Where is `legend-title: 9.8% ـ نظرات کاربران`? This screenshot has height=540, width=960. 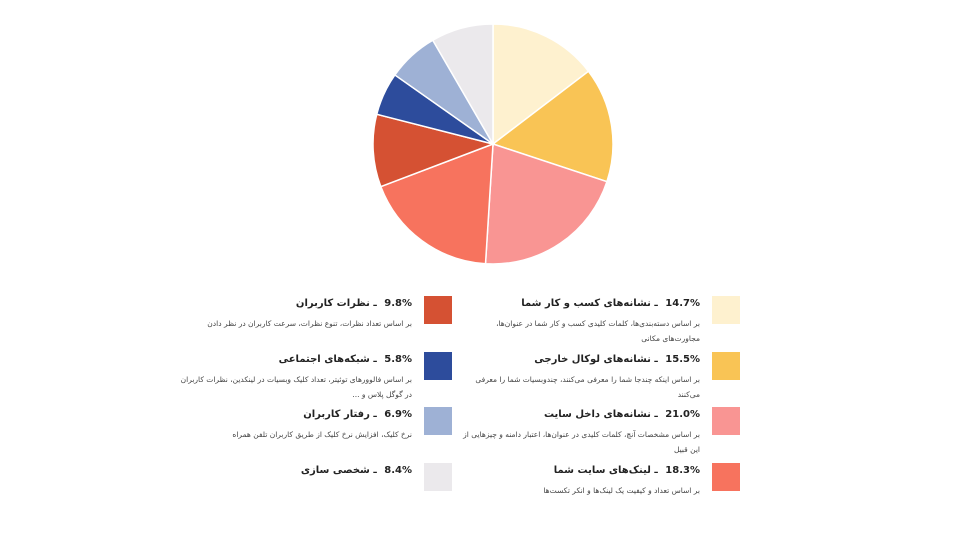
legend-title: 9.8% ـ نظرات کاربران is located at coordinates (353, 303).